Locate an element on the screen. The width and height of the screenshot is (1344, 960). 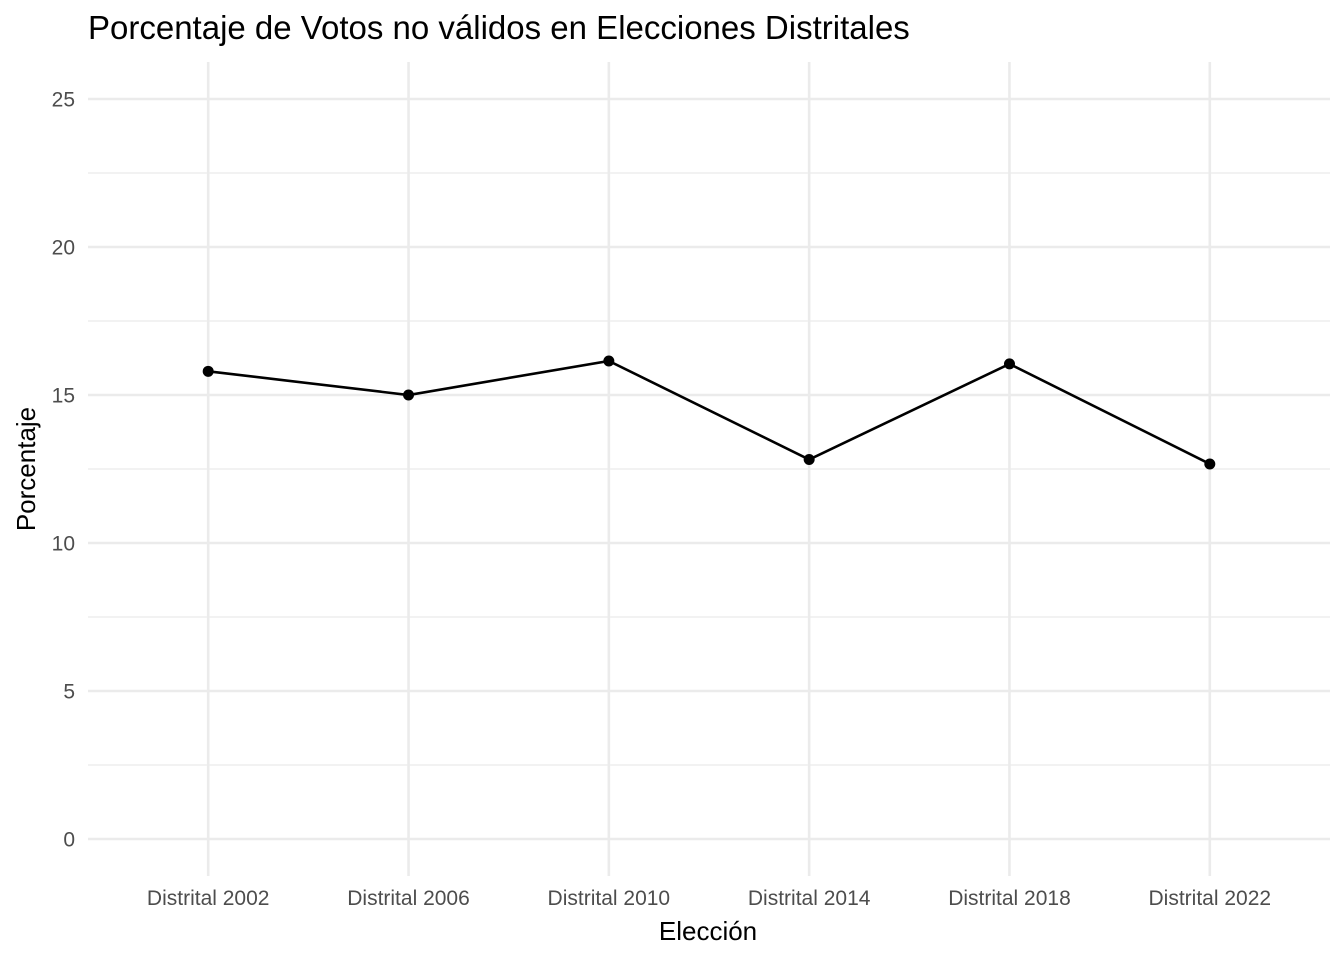
y-tick-label: 5 is located at coordinates (69, 692).